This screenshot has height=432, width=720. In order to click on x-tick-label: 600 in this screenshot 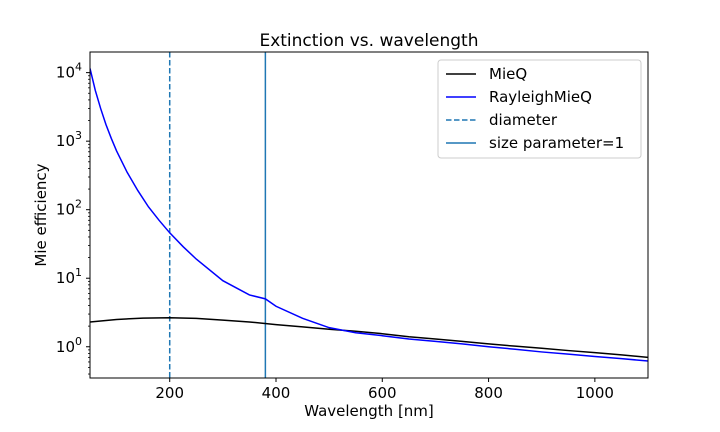, I will do `click(382, 393)`.